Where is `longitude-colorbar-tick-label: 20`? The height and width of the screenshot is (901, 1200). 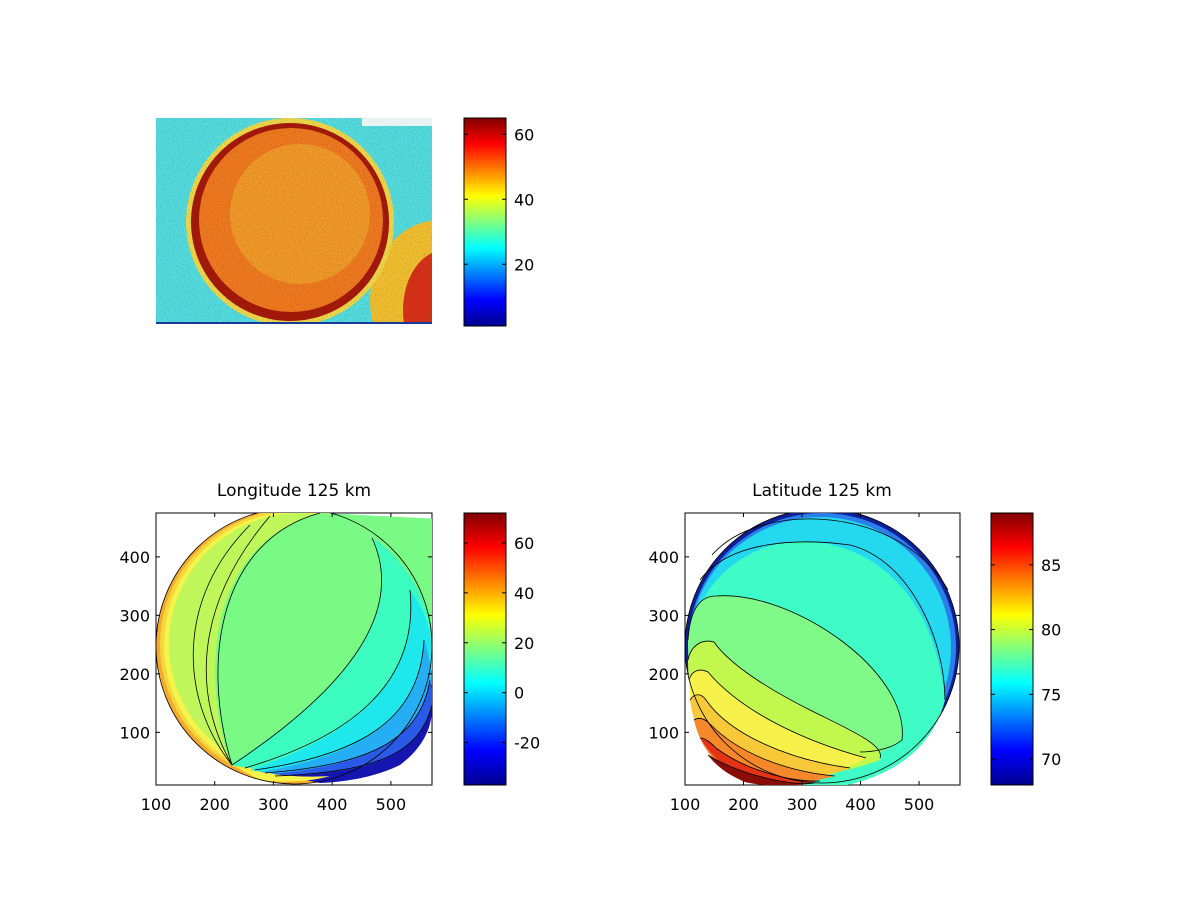 longitude-colorbar-tick-label: 20 is located at coordinates (524, 643).